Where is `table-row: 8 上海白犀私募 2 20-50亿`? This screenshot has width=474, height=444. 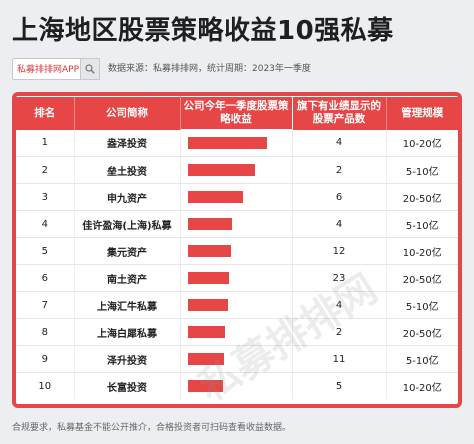 table-row: 8 上海白犀私募 2 20-50亿 is located at coordinates (237, 332).